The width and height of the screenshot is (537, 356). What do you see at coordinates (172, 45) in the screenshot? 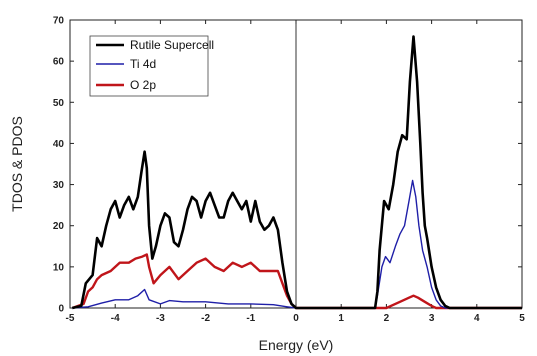
I see `legend-label-rutile-supercell: Rutile Supercell` at bounding box center [172, 45].